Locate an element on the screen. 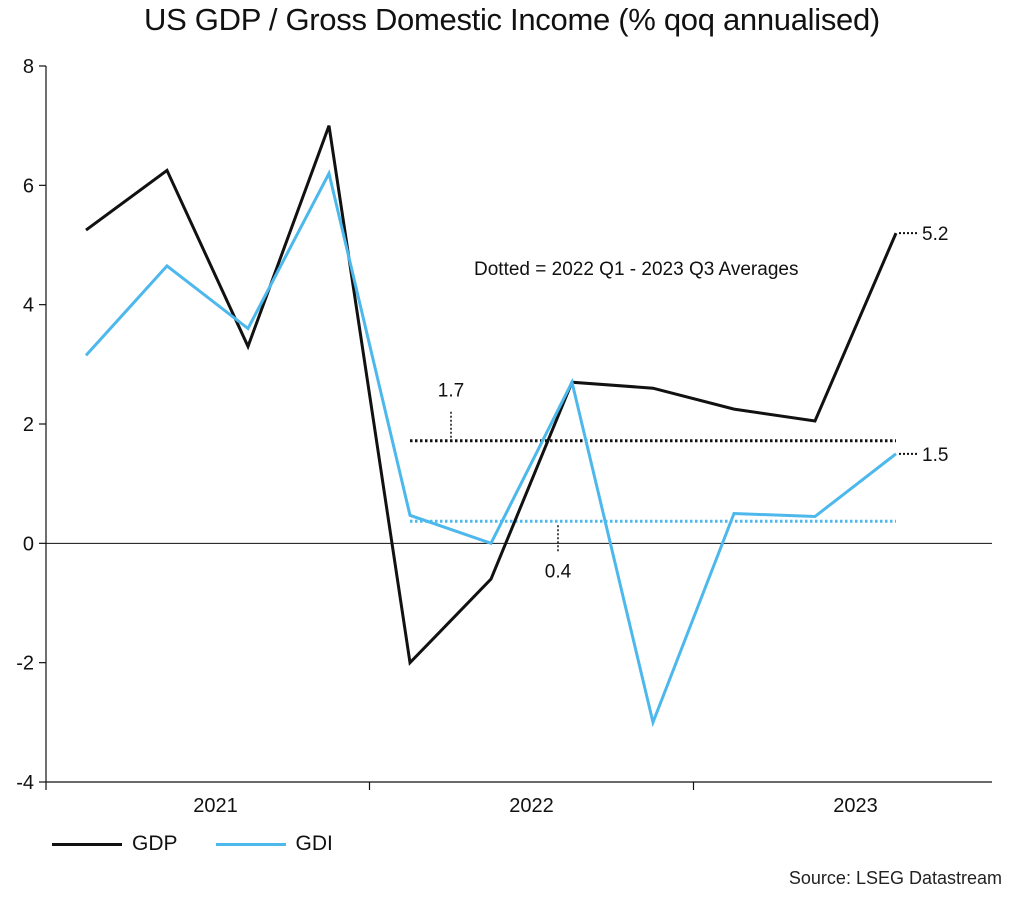  end-label-gdp: 5.2 is located at coordinates (935, 234).